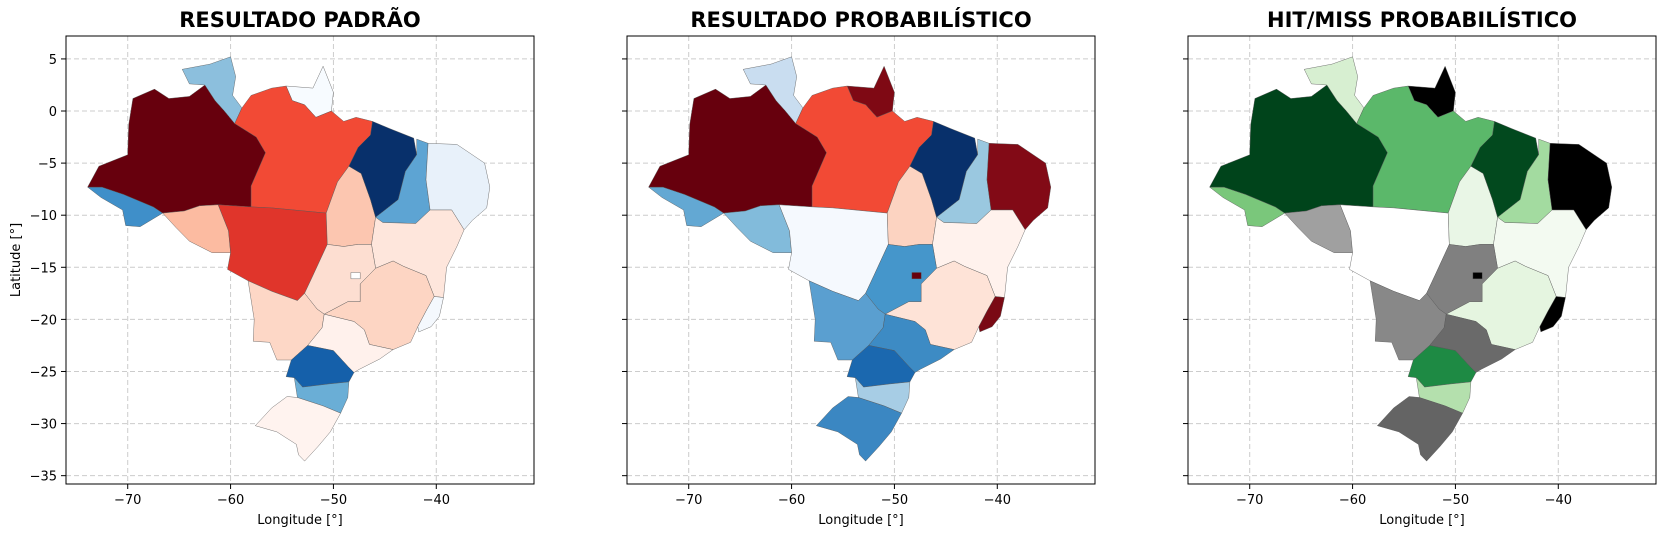  What do you see at coordinates (16, 260) in the screenshot?
I see `y-axis-label: Latitude [°]` at bounding box center [16, 260].